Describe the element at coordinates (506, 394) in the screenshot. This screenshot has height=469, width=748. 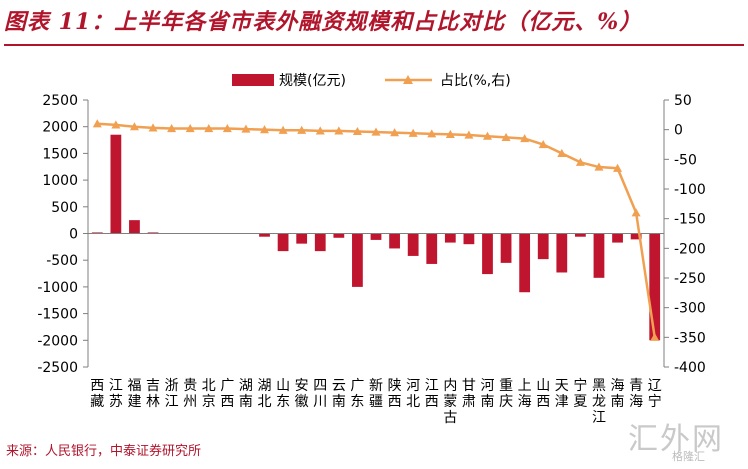
I see `category-label: 重庆` at that location.